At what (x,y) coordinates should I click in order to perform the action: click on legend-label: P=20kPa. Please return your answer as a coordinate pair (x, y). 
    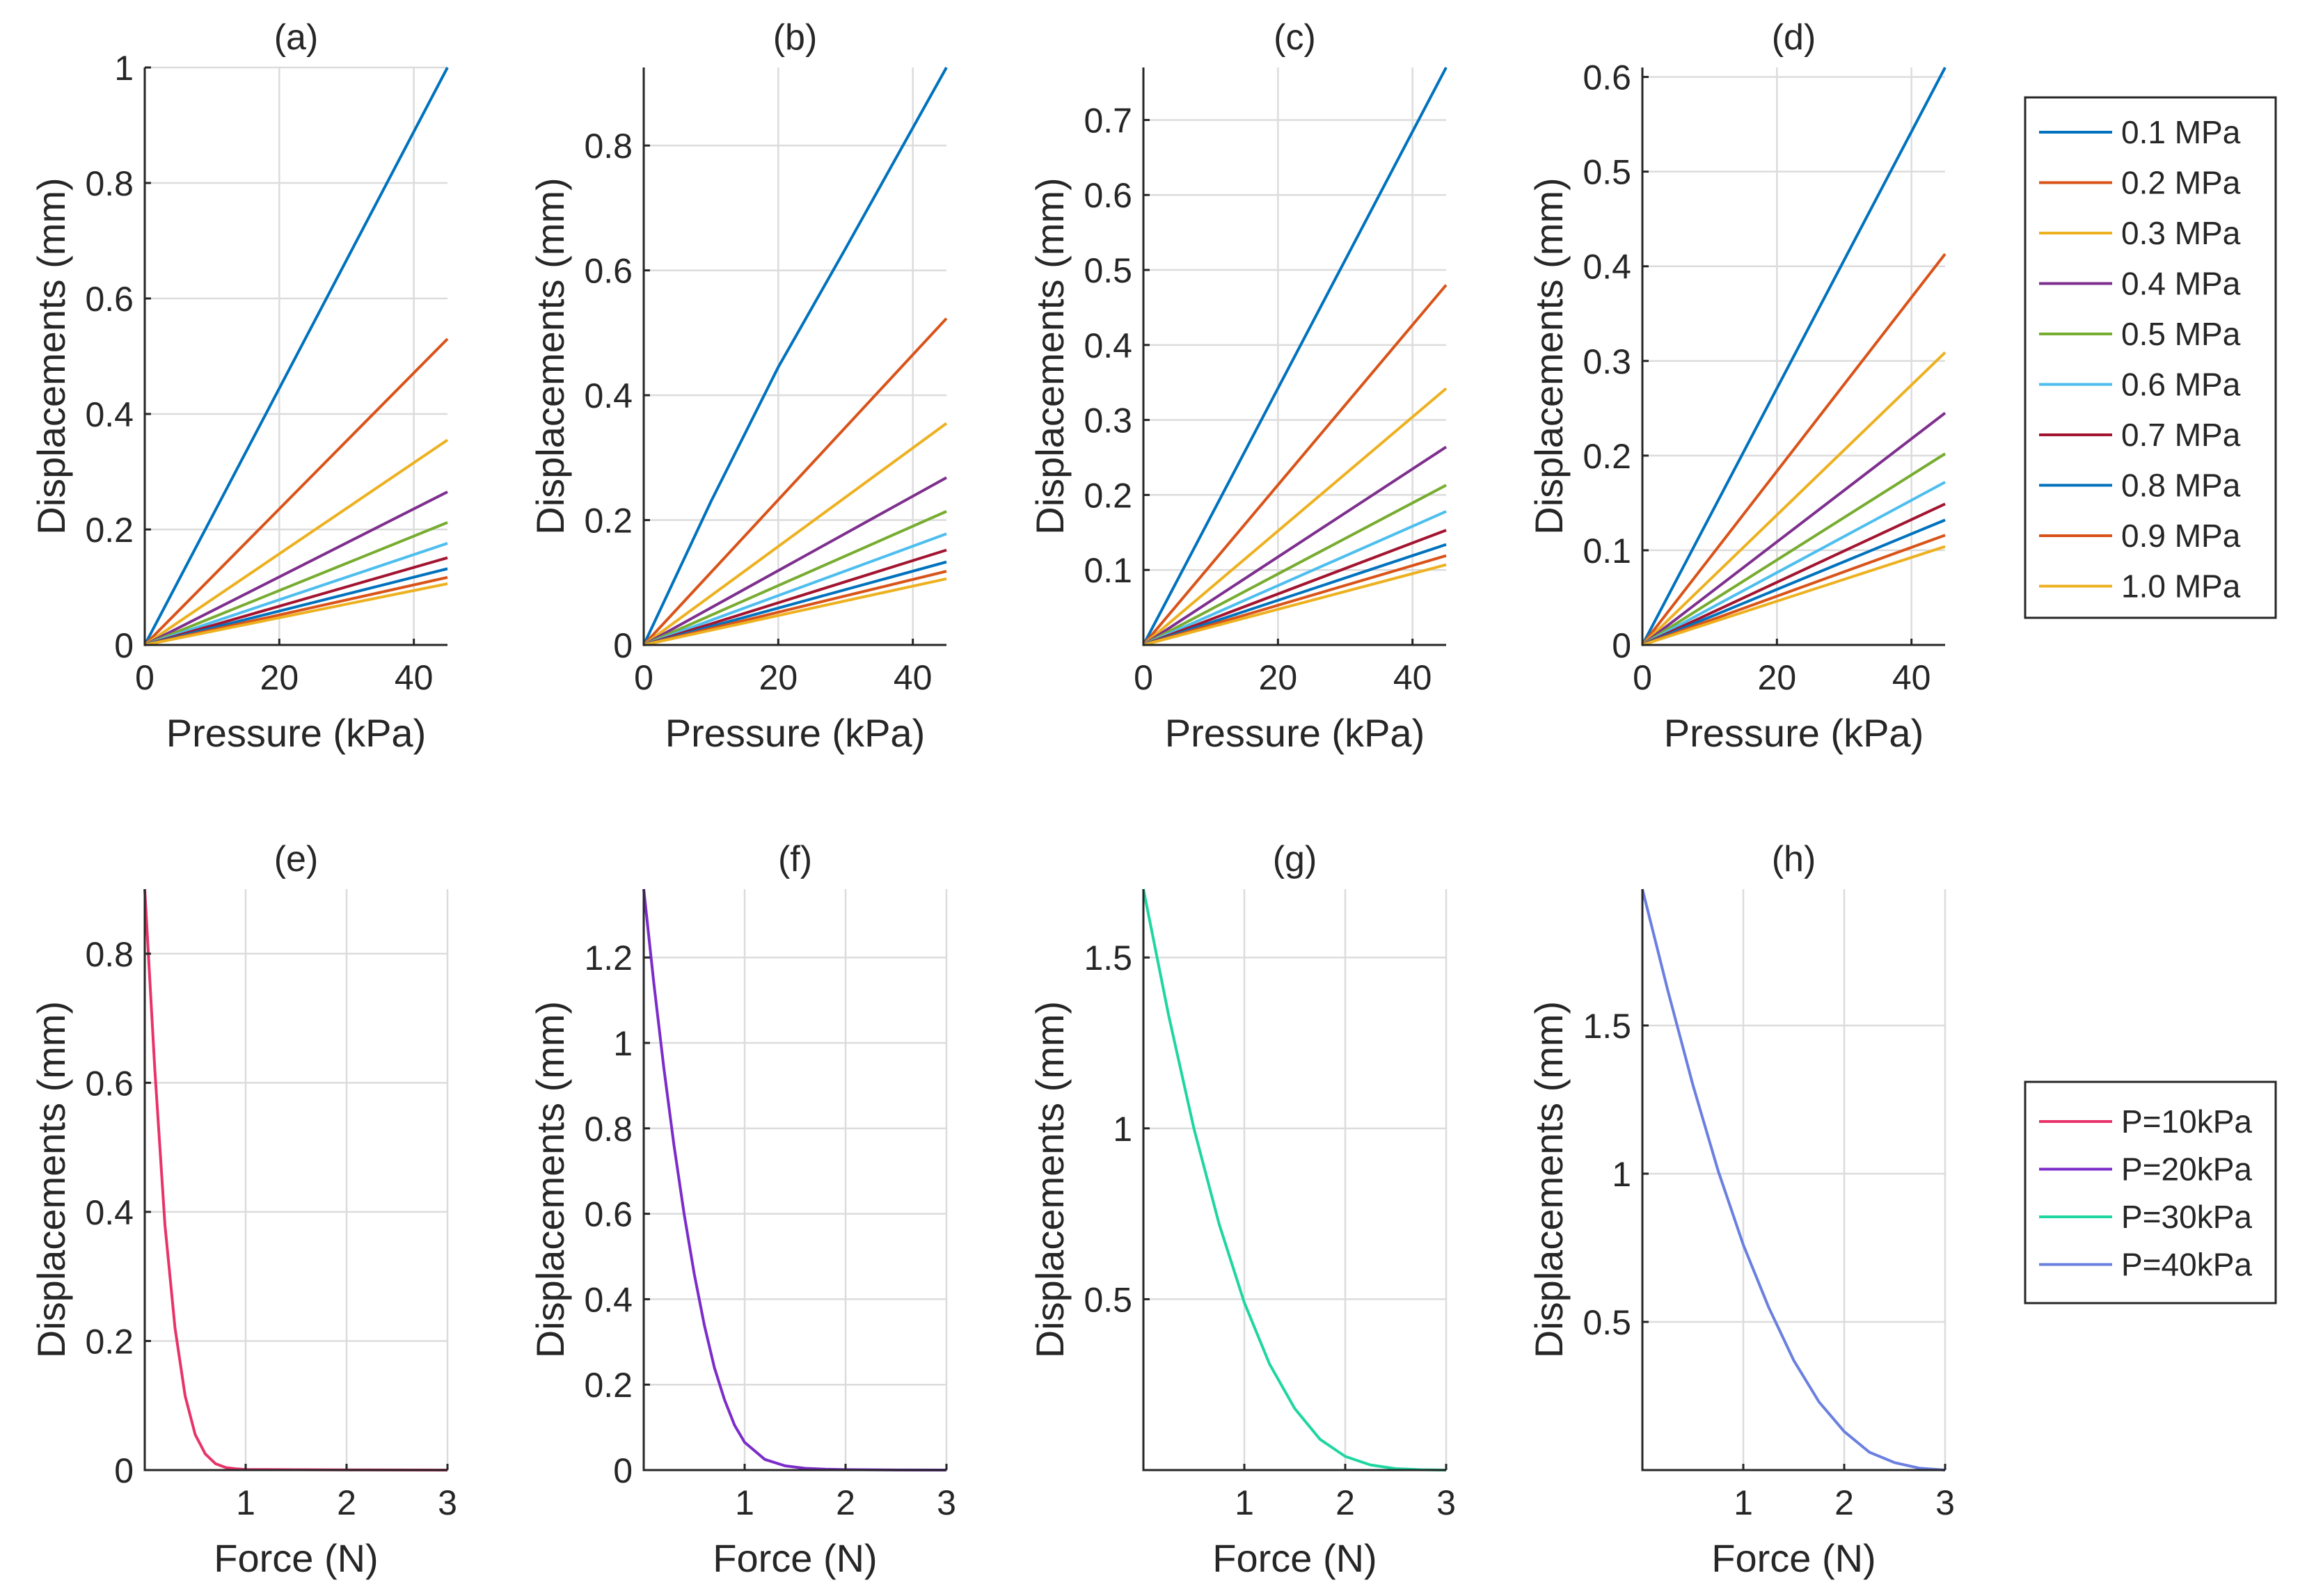
    Looking at the image, I should click on (2186, 1170).